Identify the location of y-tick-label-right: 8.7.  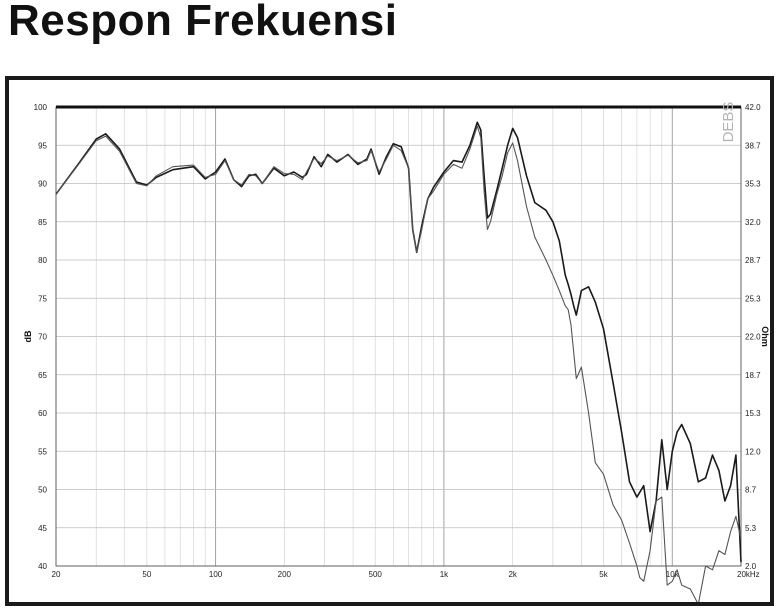
(751, 490).